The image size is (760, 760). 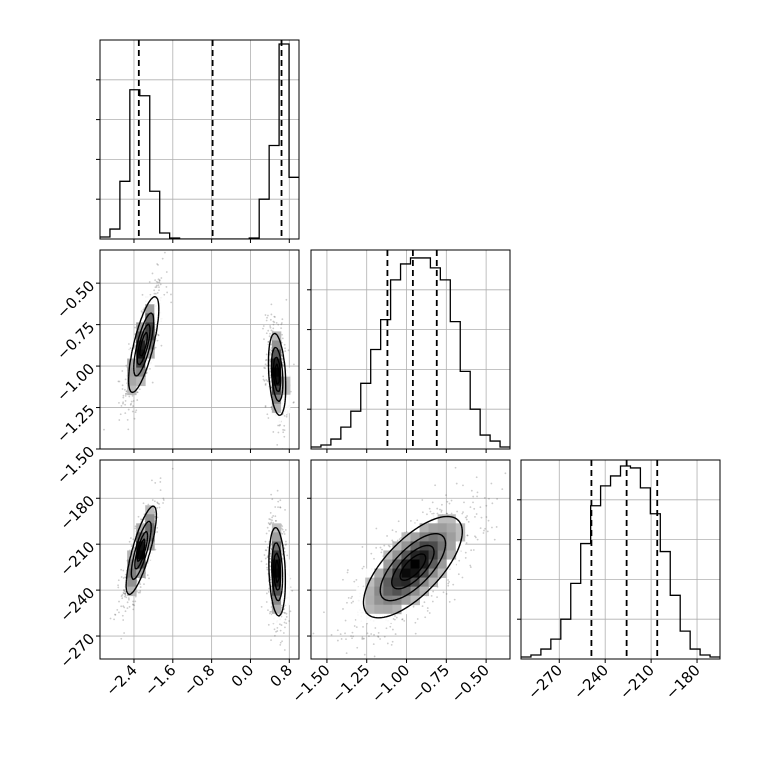 I want to click on panel-p2-p1-2d: −1.50−1.25−1.00−0.75−0.50, so click(x=400, y=582).